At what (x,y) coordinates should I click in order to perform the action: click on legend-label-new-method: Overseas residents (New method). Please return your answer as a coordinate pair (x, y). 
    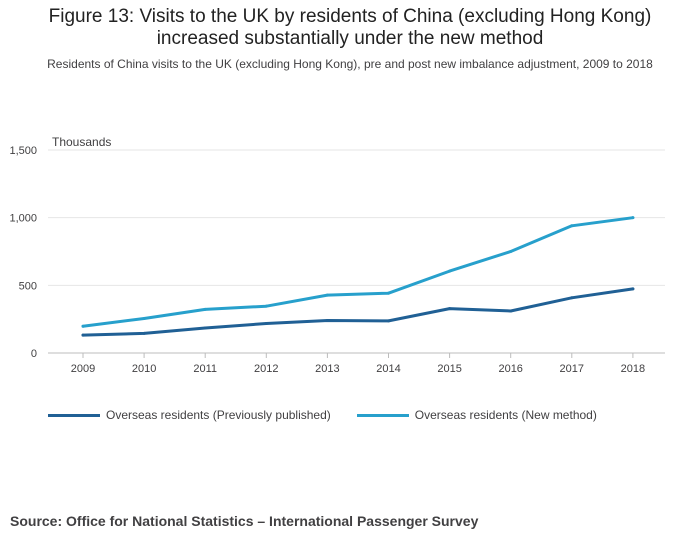
    Looking at the image, I should click on (505, 415).